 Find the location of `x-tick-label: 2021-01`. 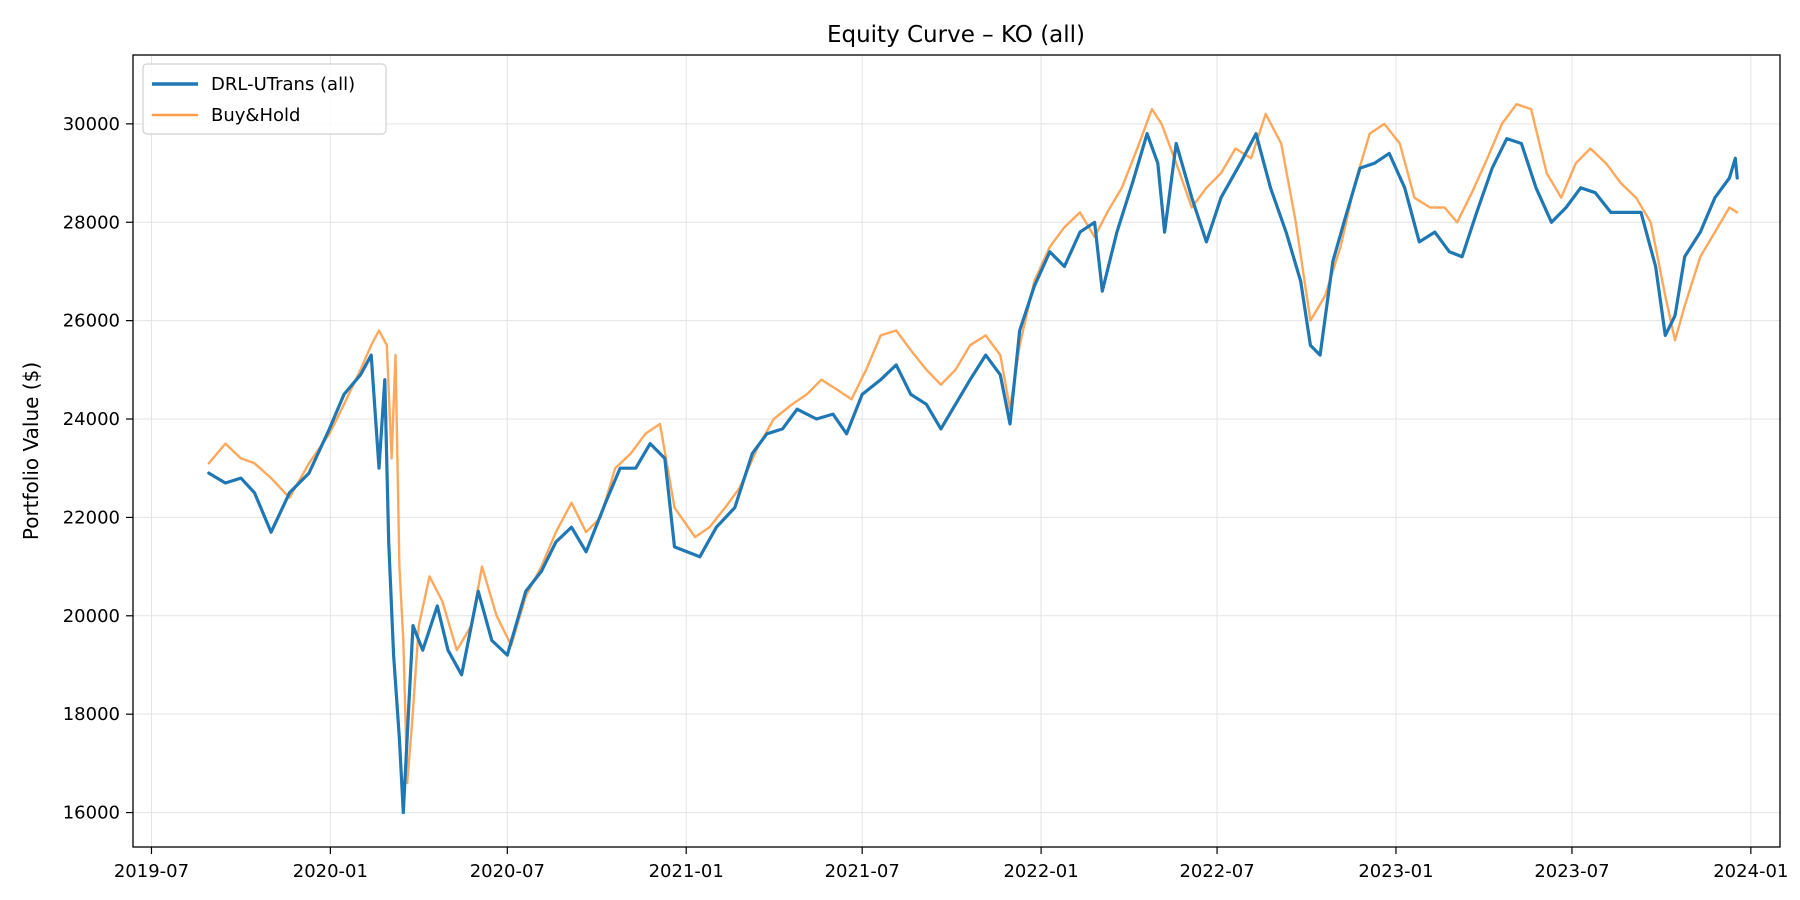

x-tick-label: 2021-01 is located at coordinates (686, 871).